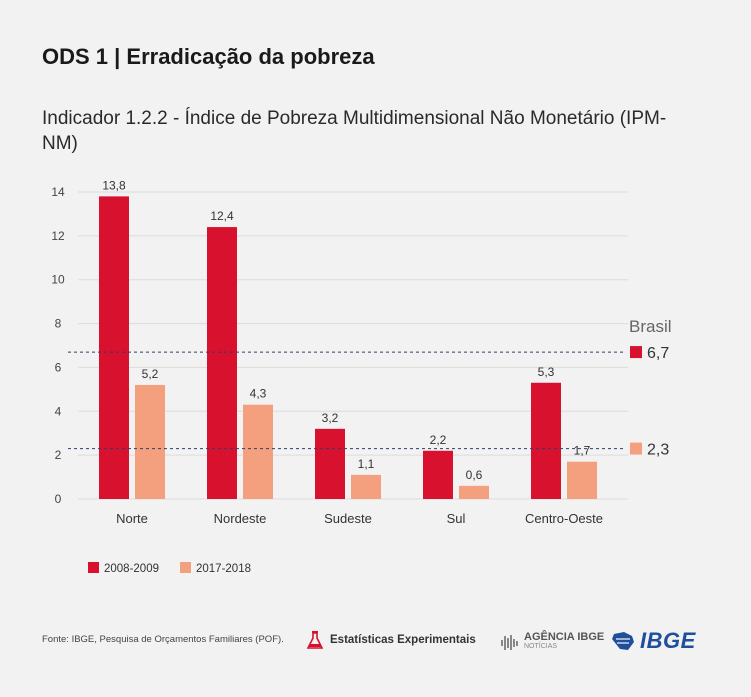  Describe the element at coordinates (58, 499) in the screenshot. I see `y-tick-label: 0` at that location.